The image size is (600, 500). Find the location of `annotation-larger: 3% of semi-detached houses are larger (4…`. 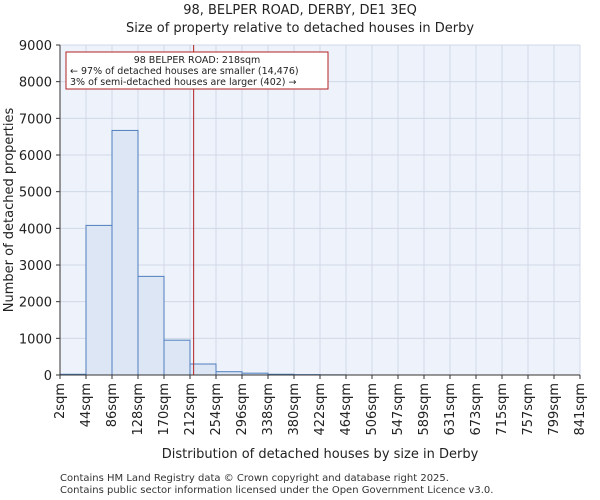

annotation-larger: 3% of semi-detached houses are larger (4… is located at coordinates (183, 82).